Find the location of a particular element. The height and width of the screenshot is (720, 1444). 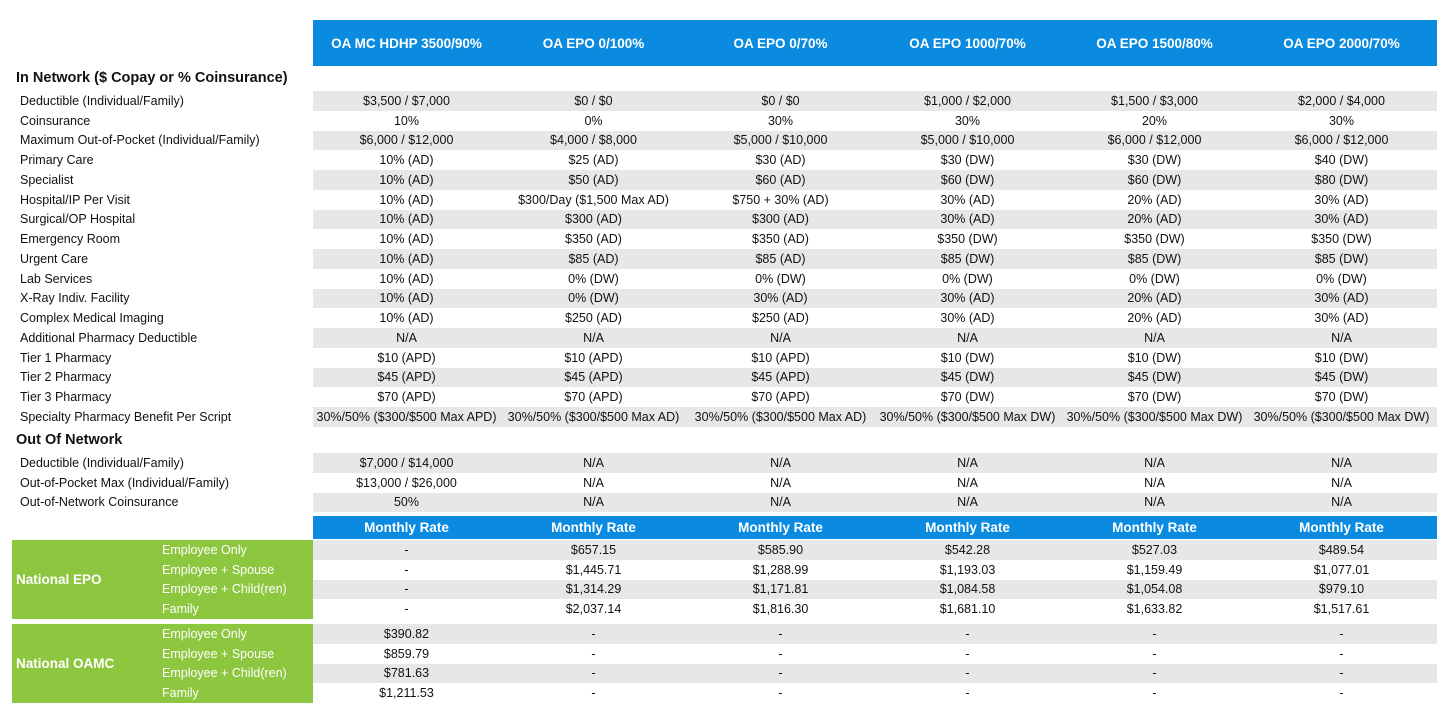

cell-plan-2: $250 (AD) is located at coordinates (593, 318).